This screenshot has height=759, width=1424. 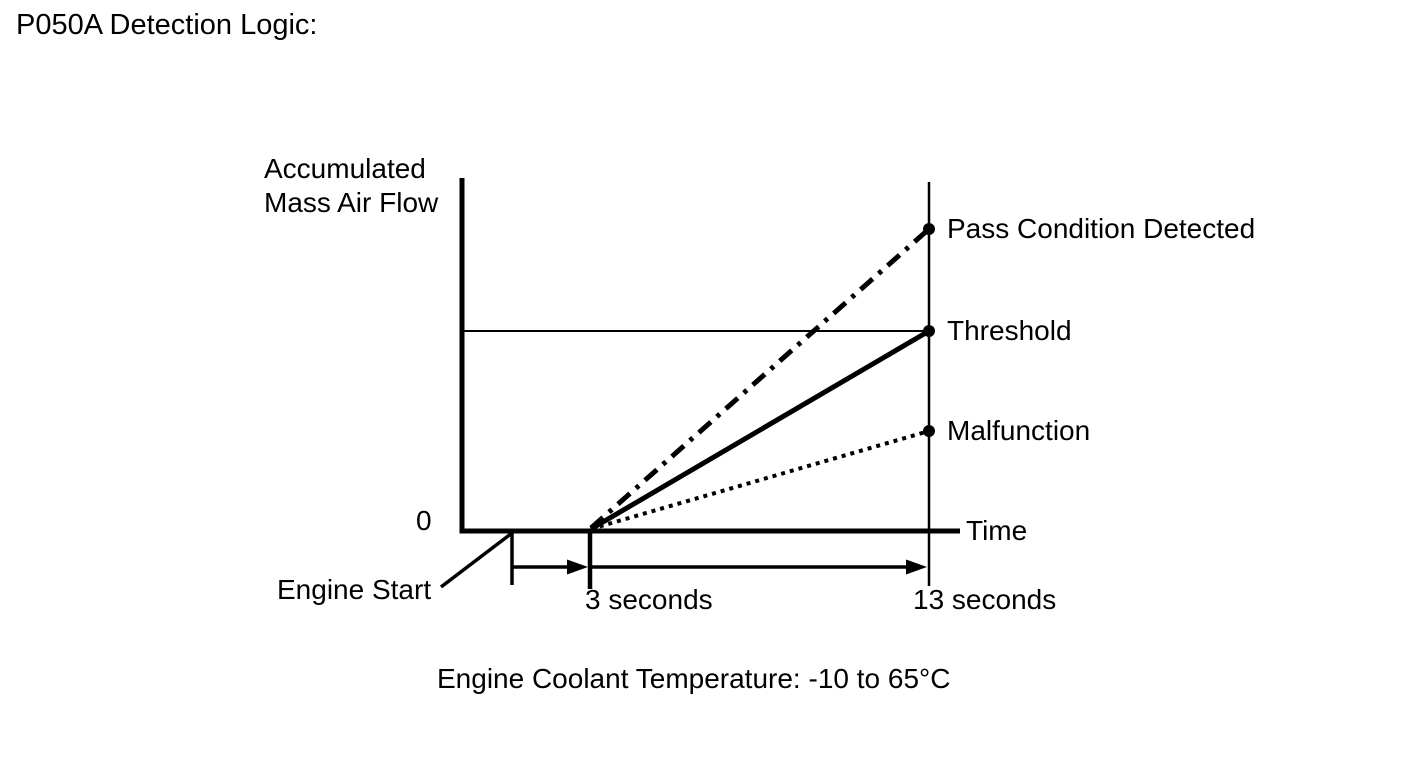 I want to click on y-axis-label-line2: Mass Air Flow, so click(x=351, y=202).